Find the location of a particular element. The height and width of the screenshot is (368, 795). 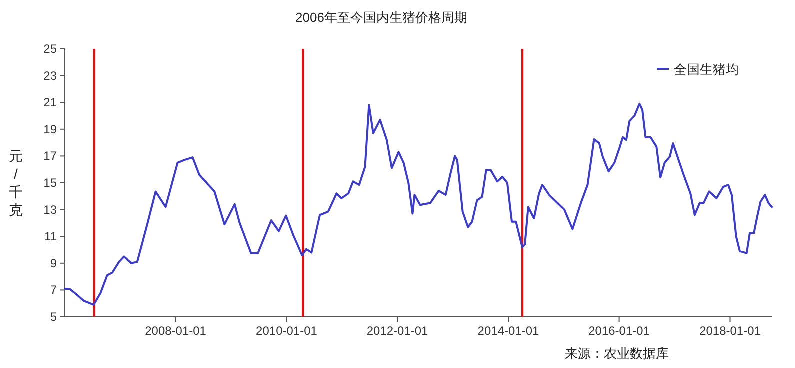

y-tick-label: 21 is located at coordinates (51, 103).